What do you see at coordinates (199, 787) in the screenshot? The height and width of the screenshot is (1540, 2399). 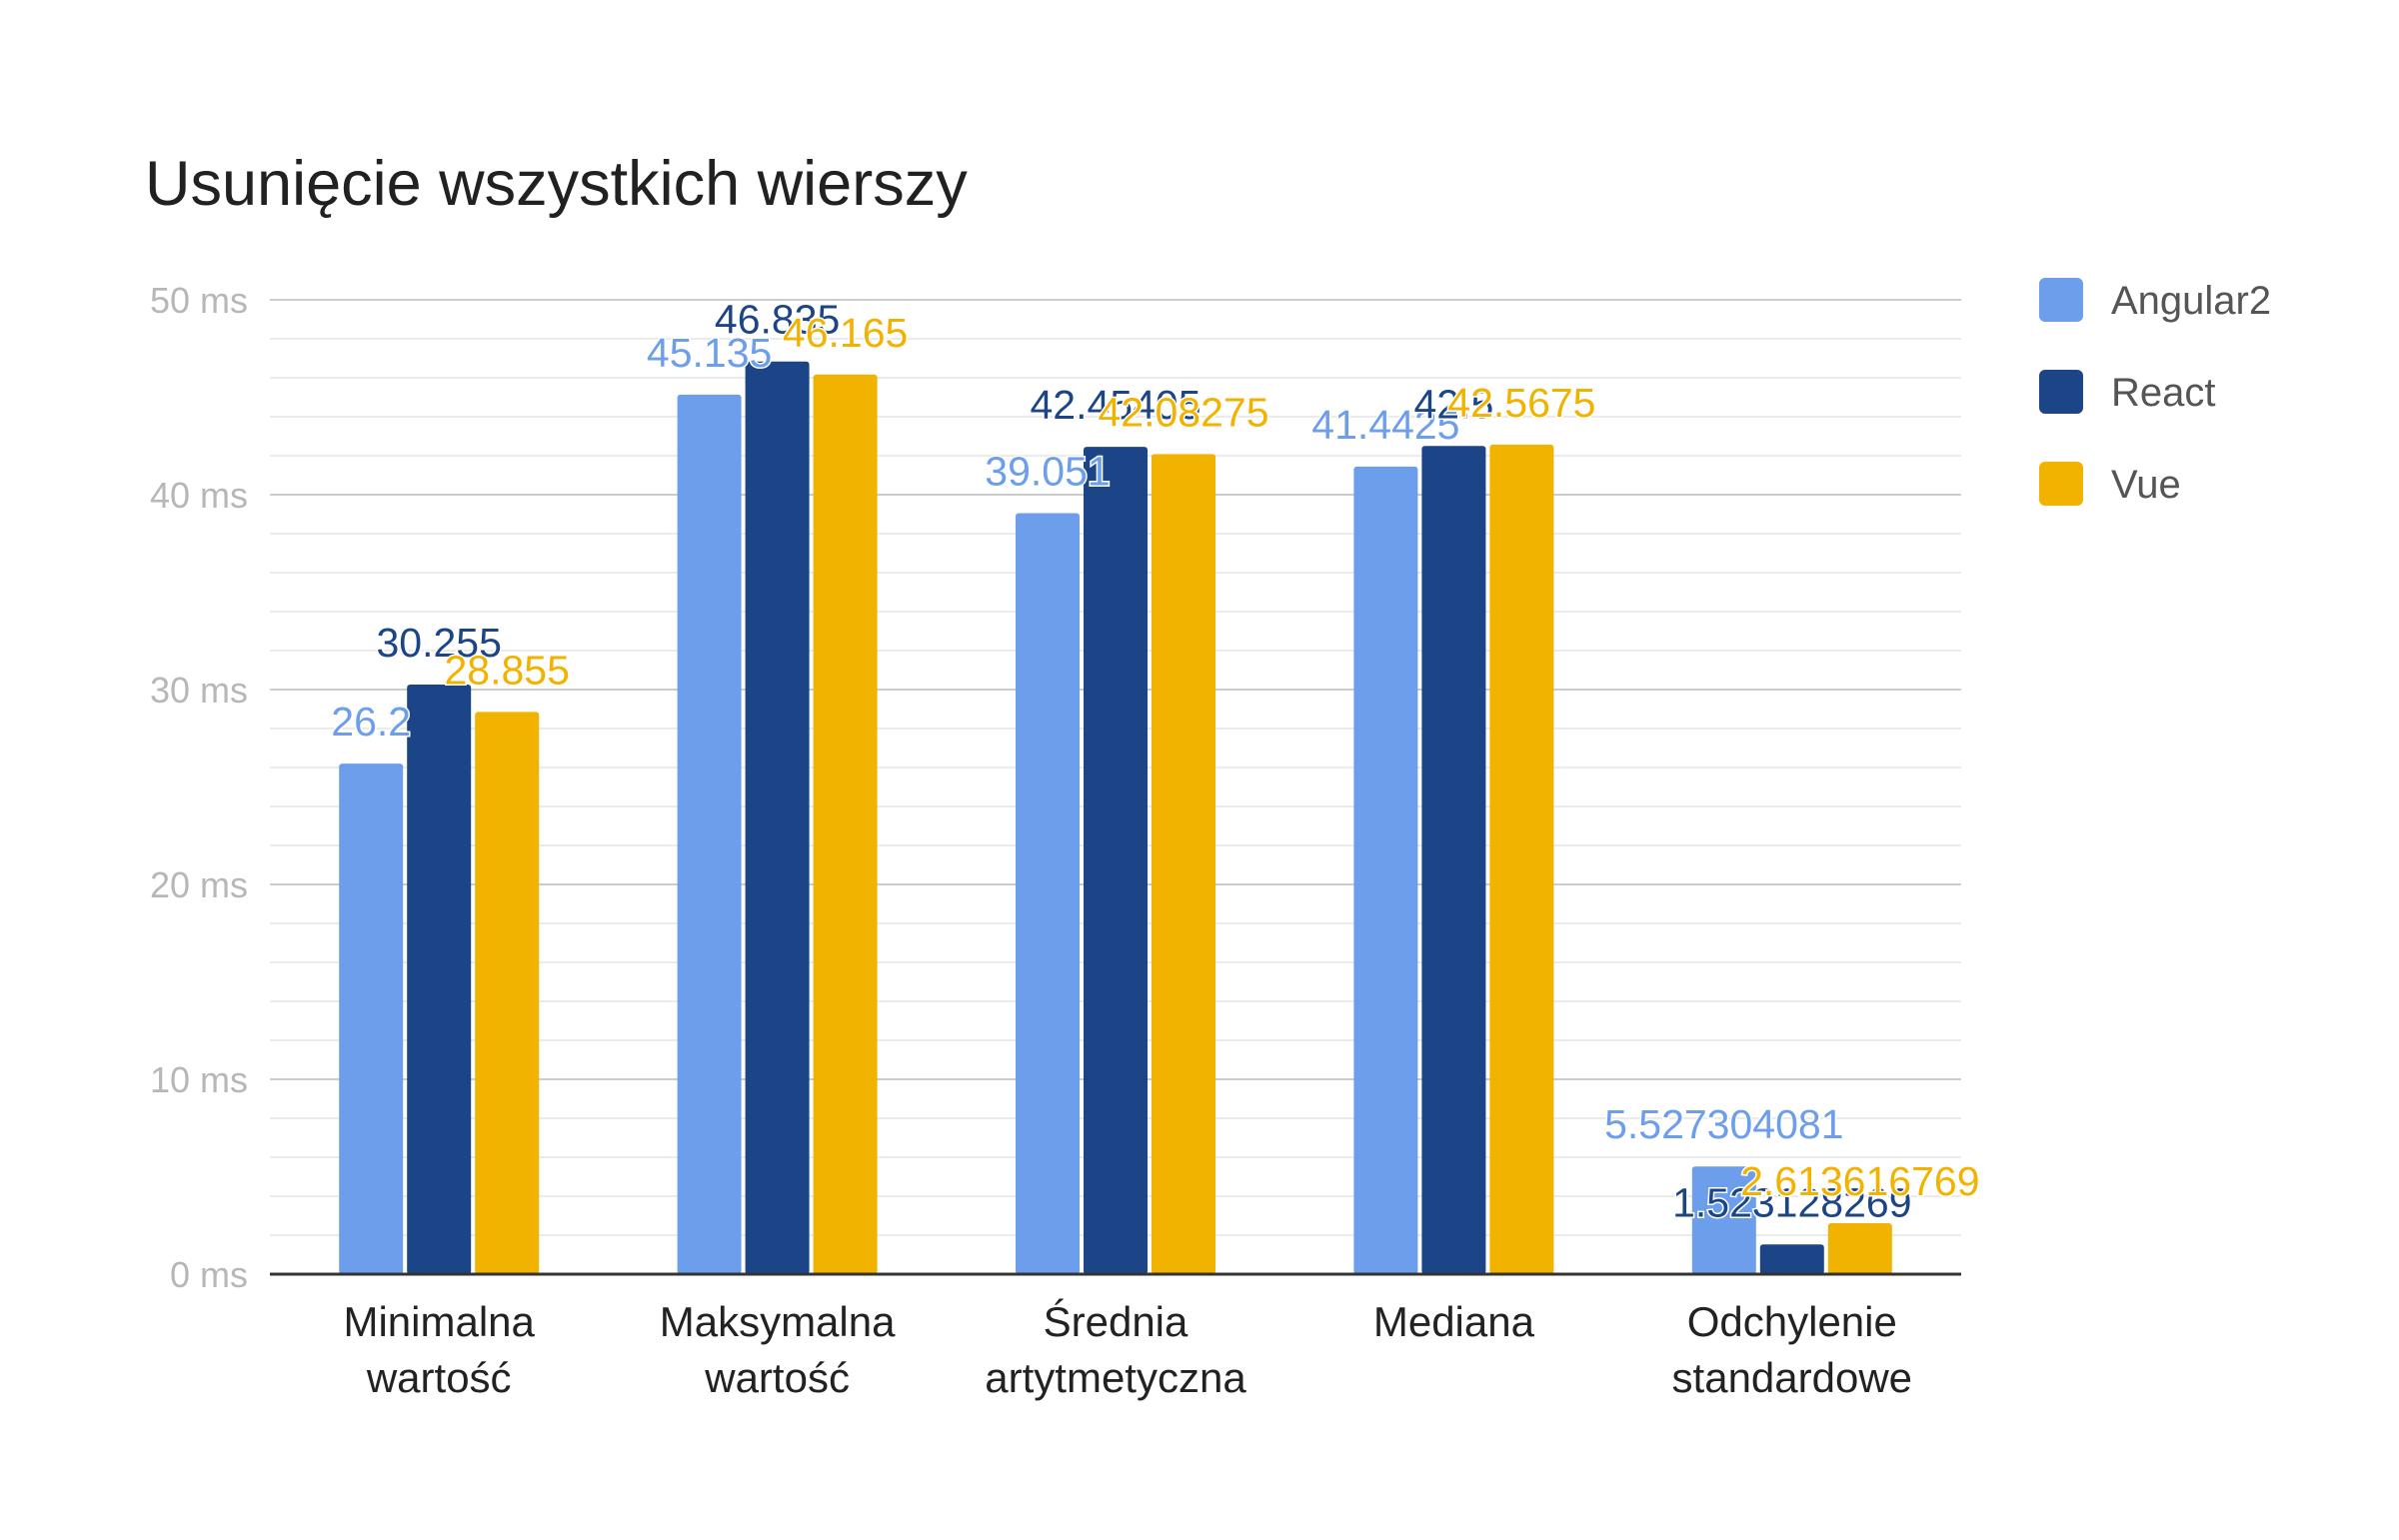 I see `y-axis-ticks: 0 ms 10 ms 20 ms 30 ms 40 ms 50 ms` at bounding box center [199, 787].